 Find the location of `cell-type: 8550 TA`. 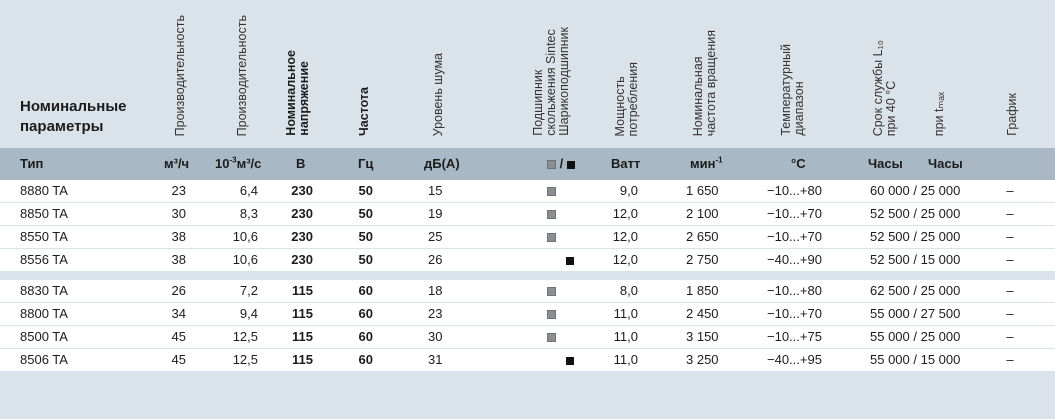

cell-type: 8550 TA is located at coordinates (44, 236).